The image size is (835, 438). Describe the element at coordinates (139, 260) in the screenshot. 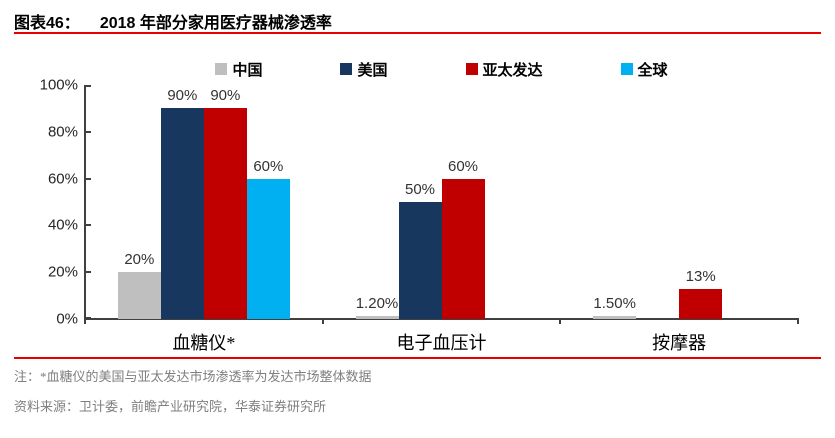

I see `bar-value-label: 20%` at that location.